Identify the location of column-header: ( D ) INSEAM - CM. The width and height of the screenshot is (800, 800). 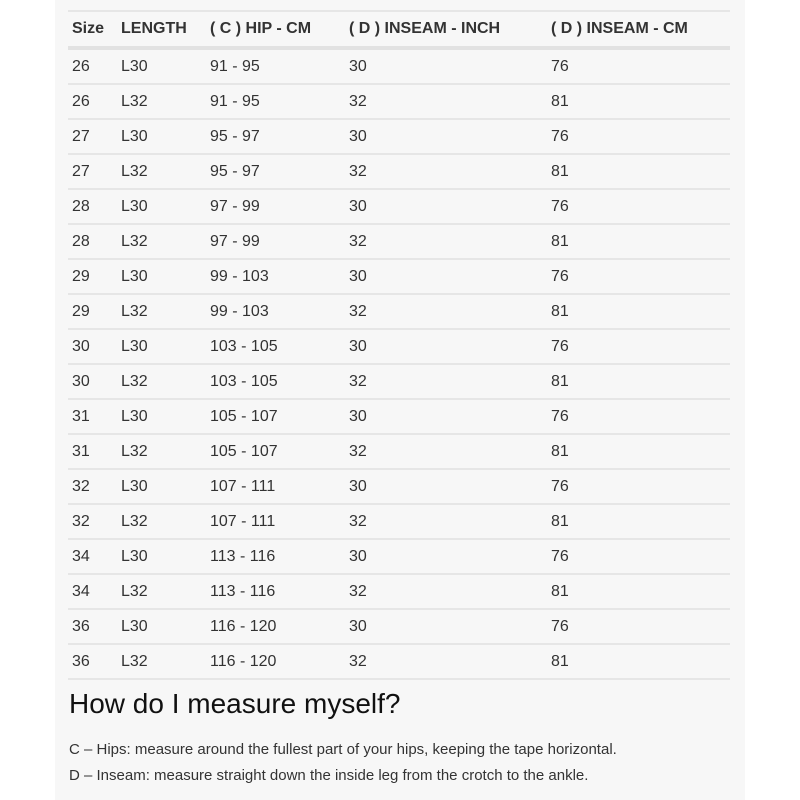
(638, 30).